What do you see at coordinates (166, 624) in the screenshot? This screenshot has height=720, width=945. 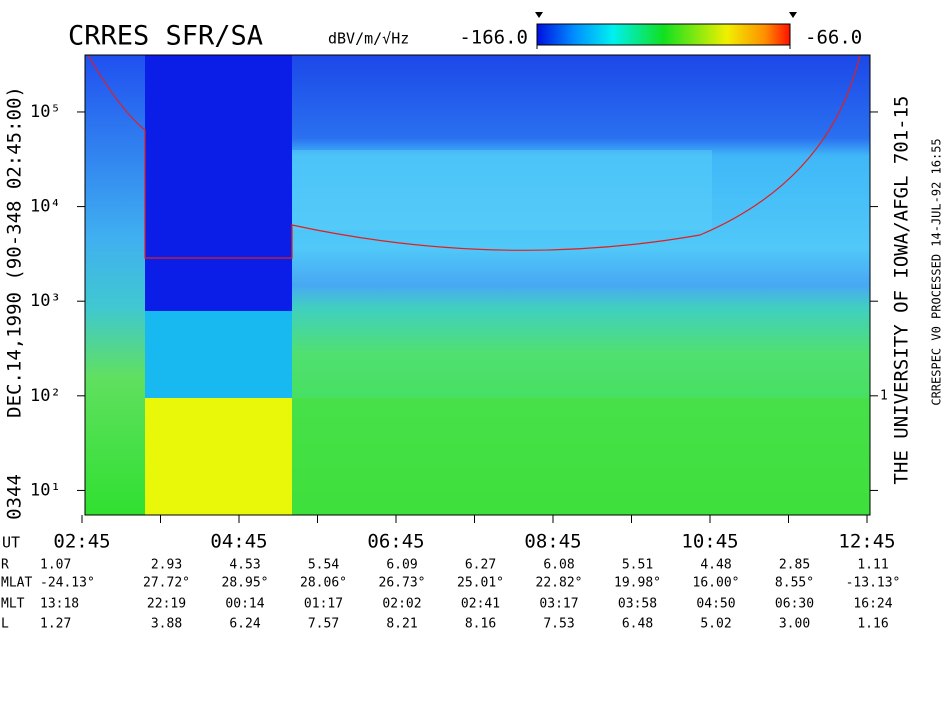 I see `ephemeris-value: 3.88` at bounding box center [166, 624].